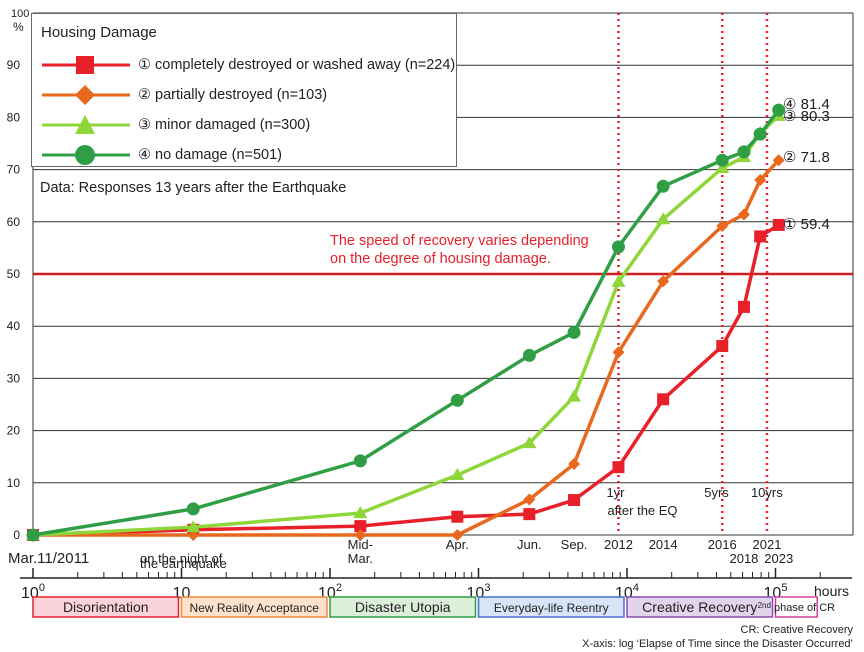 This screenshot has height=652, width=864. I want to click on y-tick-label: 50, so click(14, 274).